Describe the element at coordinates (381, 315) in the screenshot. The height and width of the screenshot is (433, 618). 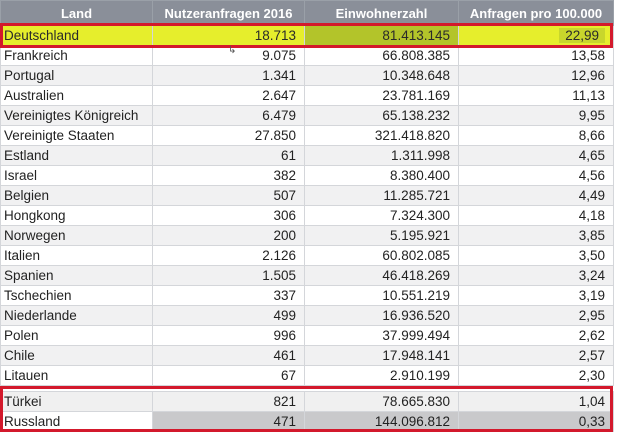
I see `cell-einwohner: 16.936.520` at that location.